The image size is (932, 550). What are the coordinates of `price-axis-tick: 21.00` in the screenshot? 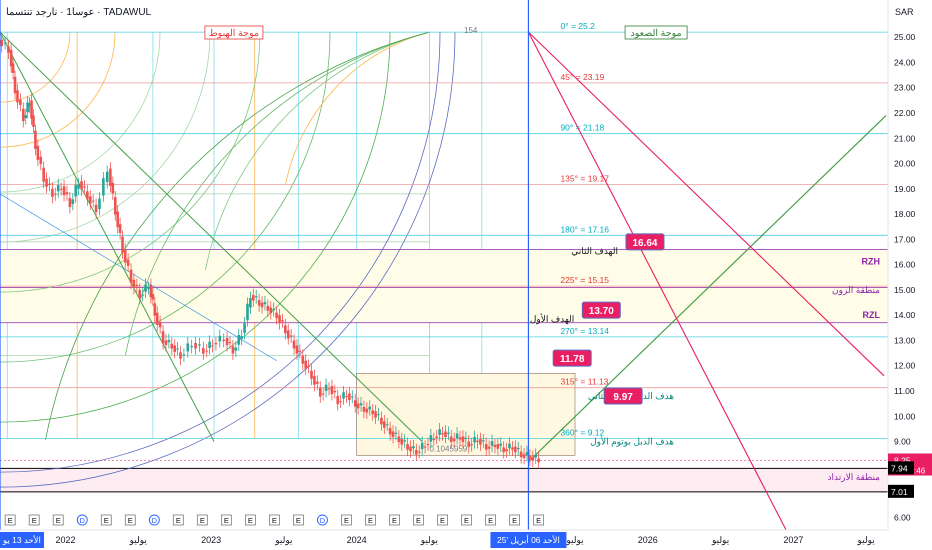 It's located at (905, 138).